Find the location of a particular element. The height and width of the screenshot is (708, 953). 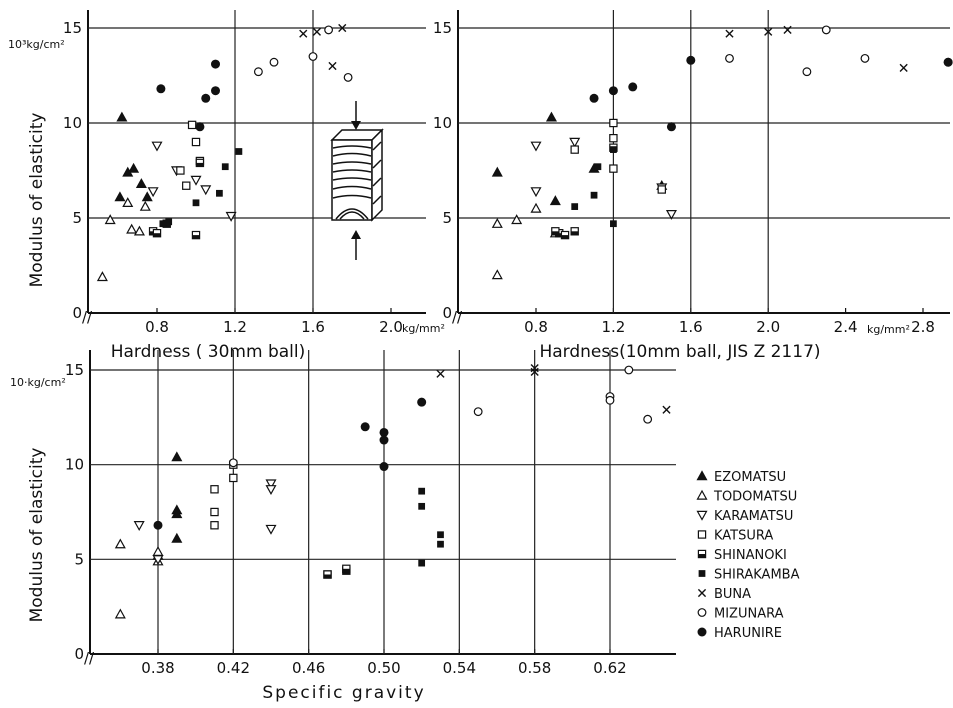

x-tick-label: 0.42 is located at coordinates (233, 668).